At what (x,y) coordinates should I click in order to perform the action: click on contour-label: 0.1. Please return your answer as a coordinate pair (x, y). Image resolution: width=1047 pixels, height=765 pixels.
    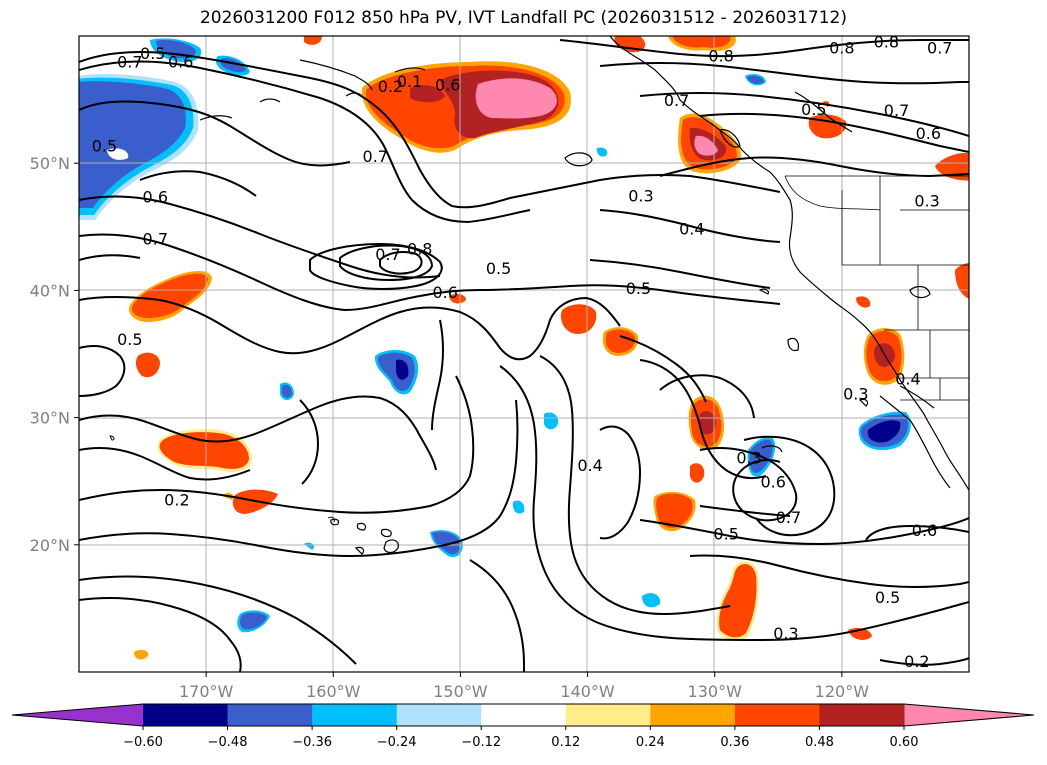
    Looking at the image, I should click on (409, 81).